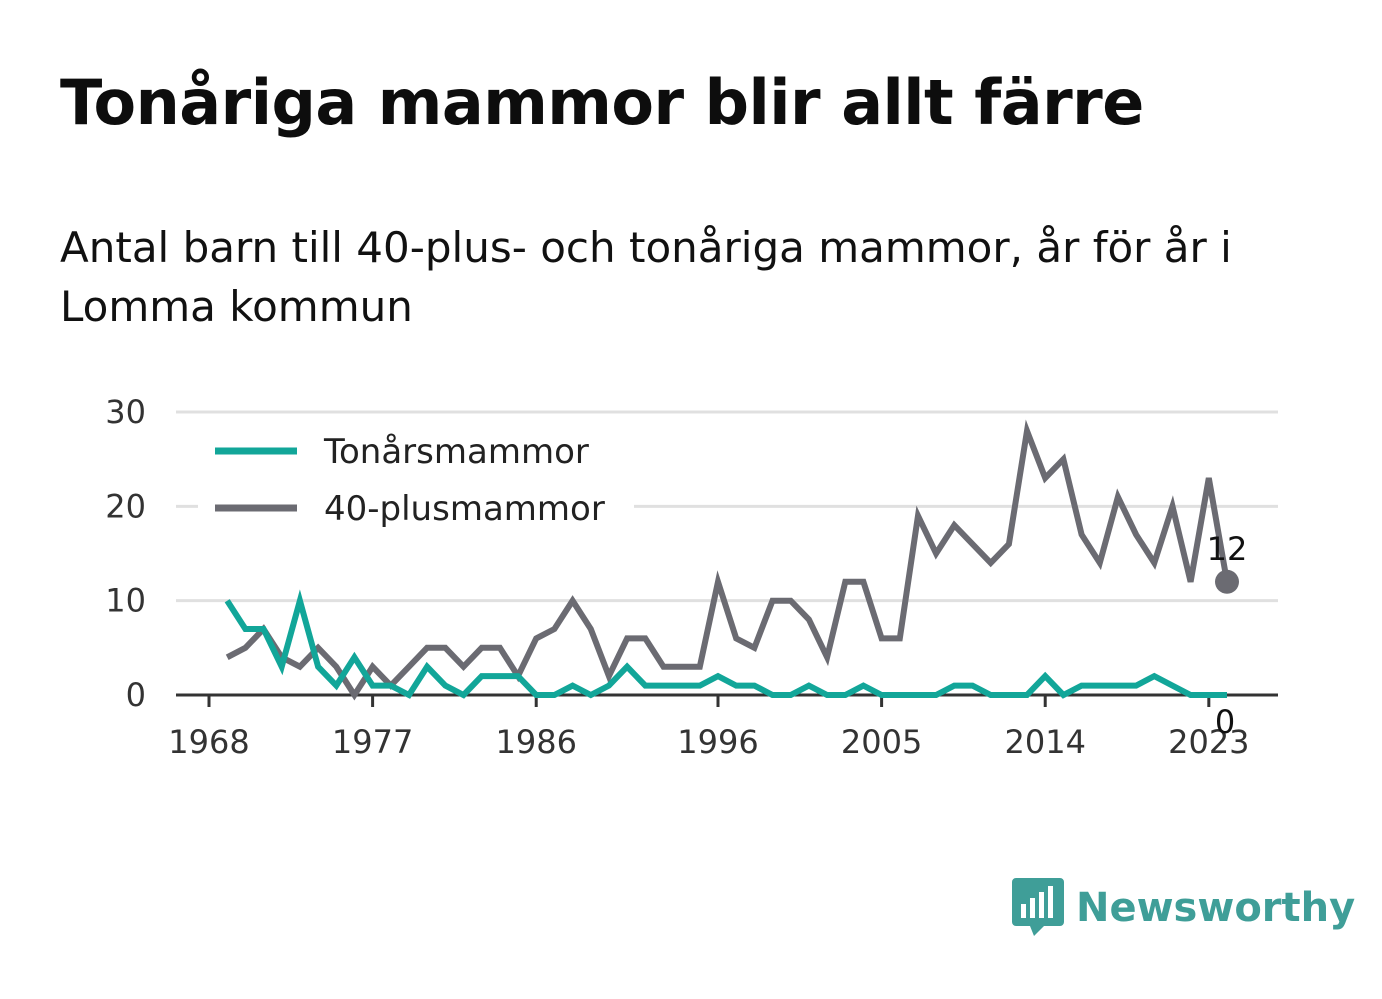 The image size is (1382, 999). What do you see at coordinates (125, 601) in the screenshot?
I see `y-tick-label: 10` at bounding box center [125, 601].